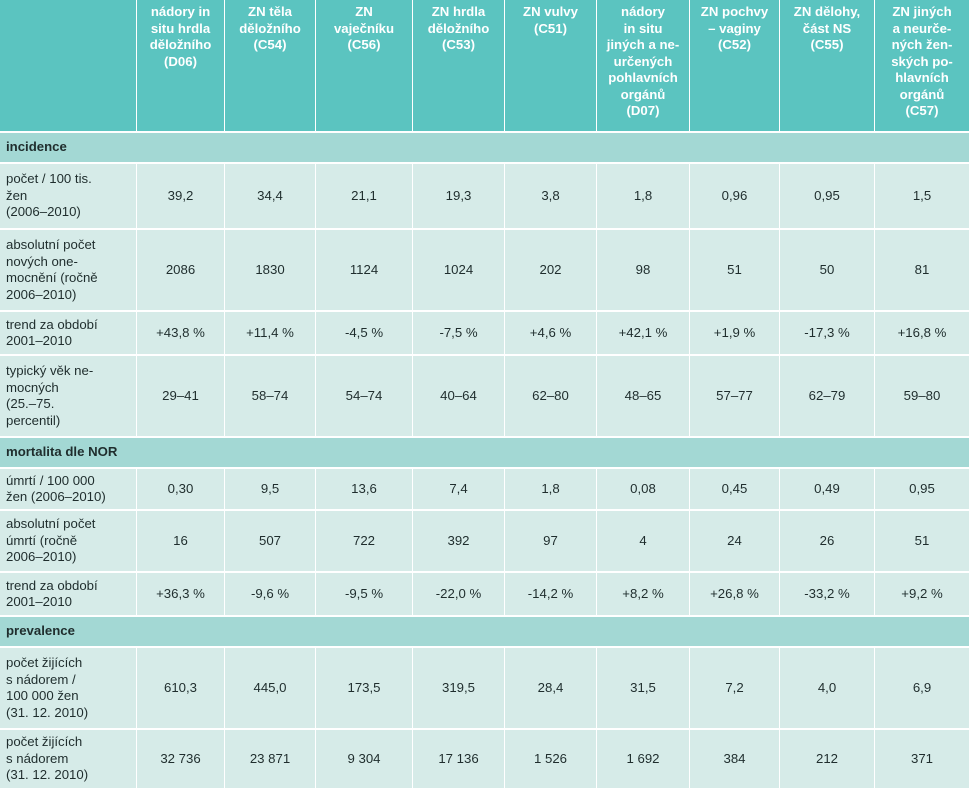  Describe the element at coordinates (642, 760) in the screenshot. I see `table-cell: 1 692` at that location.